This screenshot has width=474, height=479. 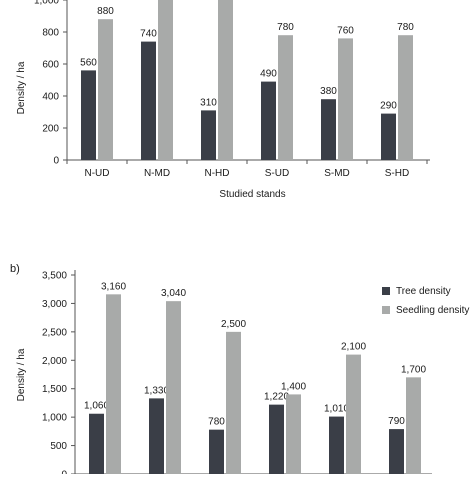 What do you see at coordinates (58, 446) in the screenshot?
I see `y-tick-label: 500` at bounding box center [58, 446].